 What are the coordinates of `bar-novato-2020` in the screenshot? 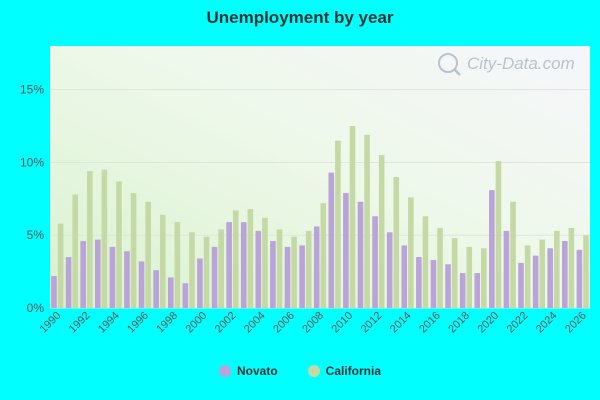 It's located at (492, 249).